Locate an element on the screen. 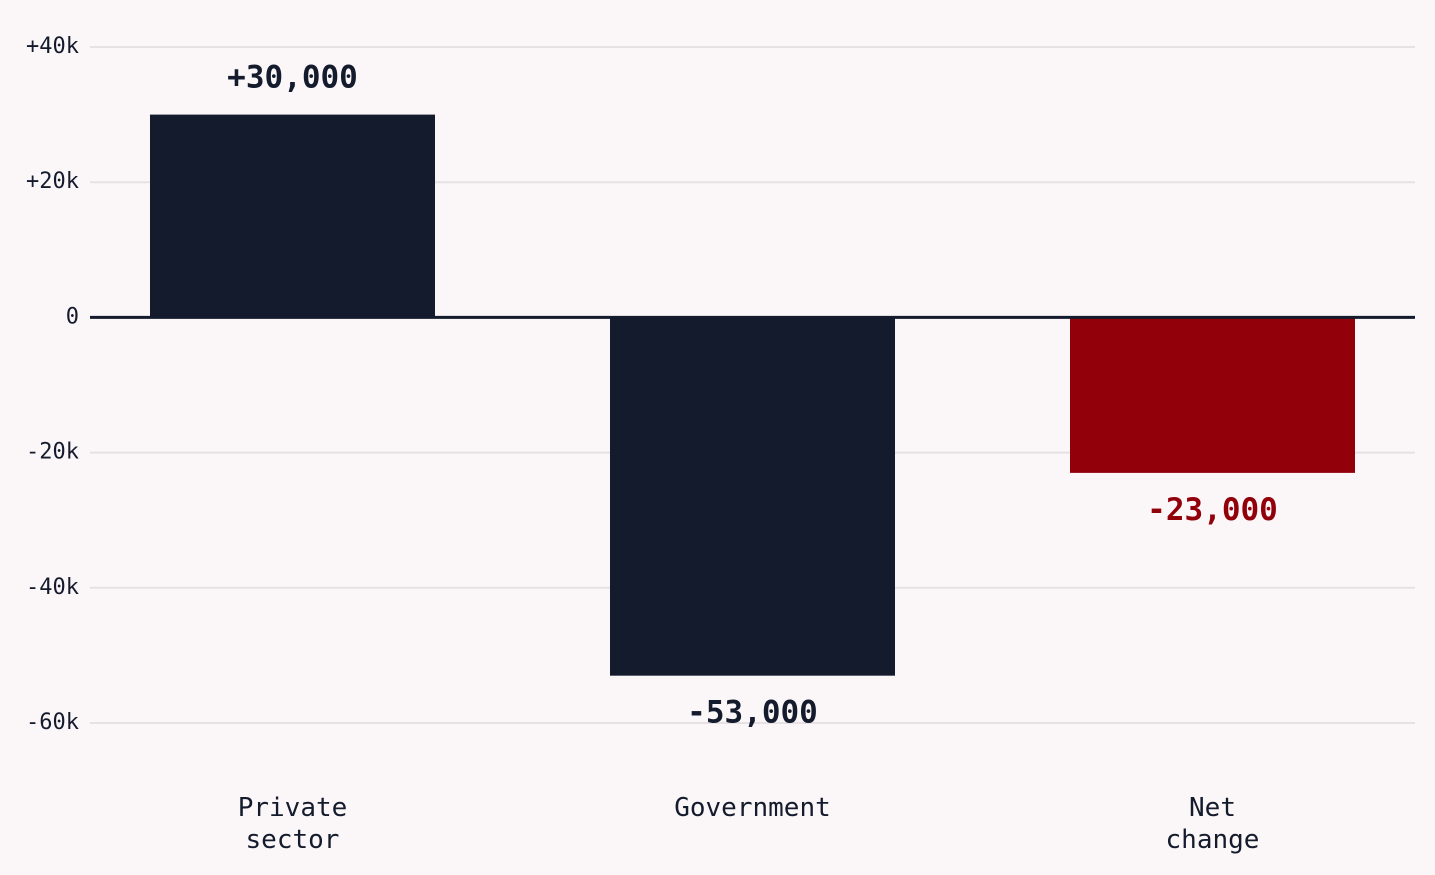 The width and height of the screenshot is (1435, 875). y-tick-label: 0 is located at coordinates (72, 316).